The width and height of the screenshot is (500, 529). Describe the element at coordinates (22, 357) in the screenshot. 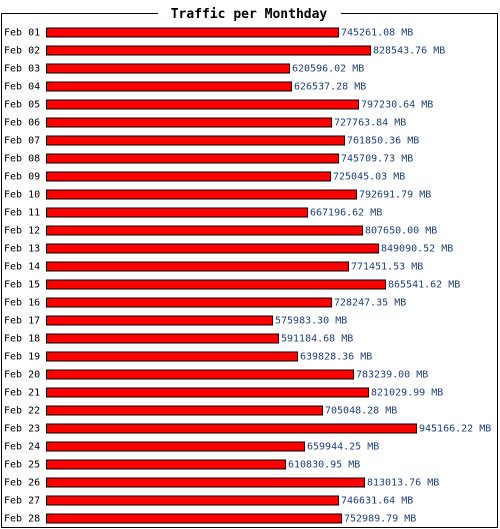

I see `category-label: Feb 19` at that location.